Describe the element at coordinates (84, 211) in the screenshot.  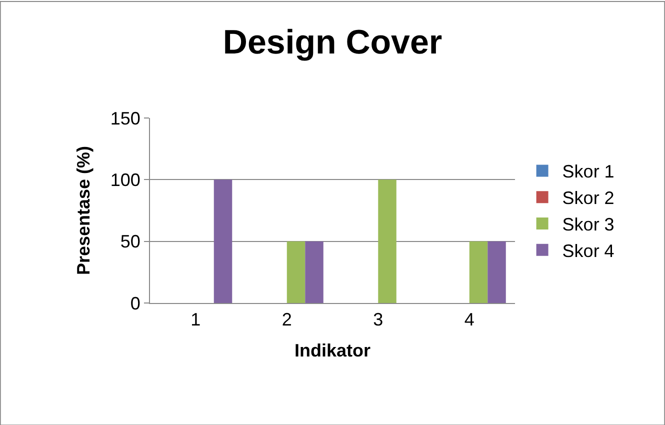
I see `y-axis-title: Presentase (%)` at that location.